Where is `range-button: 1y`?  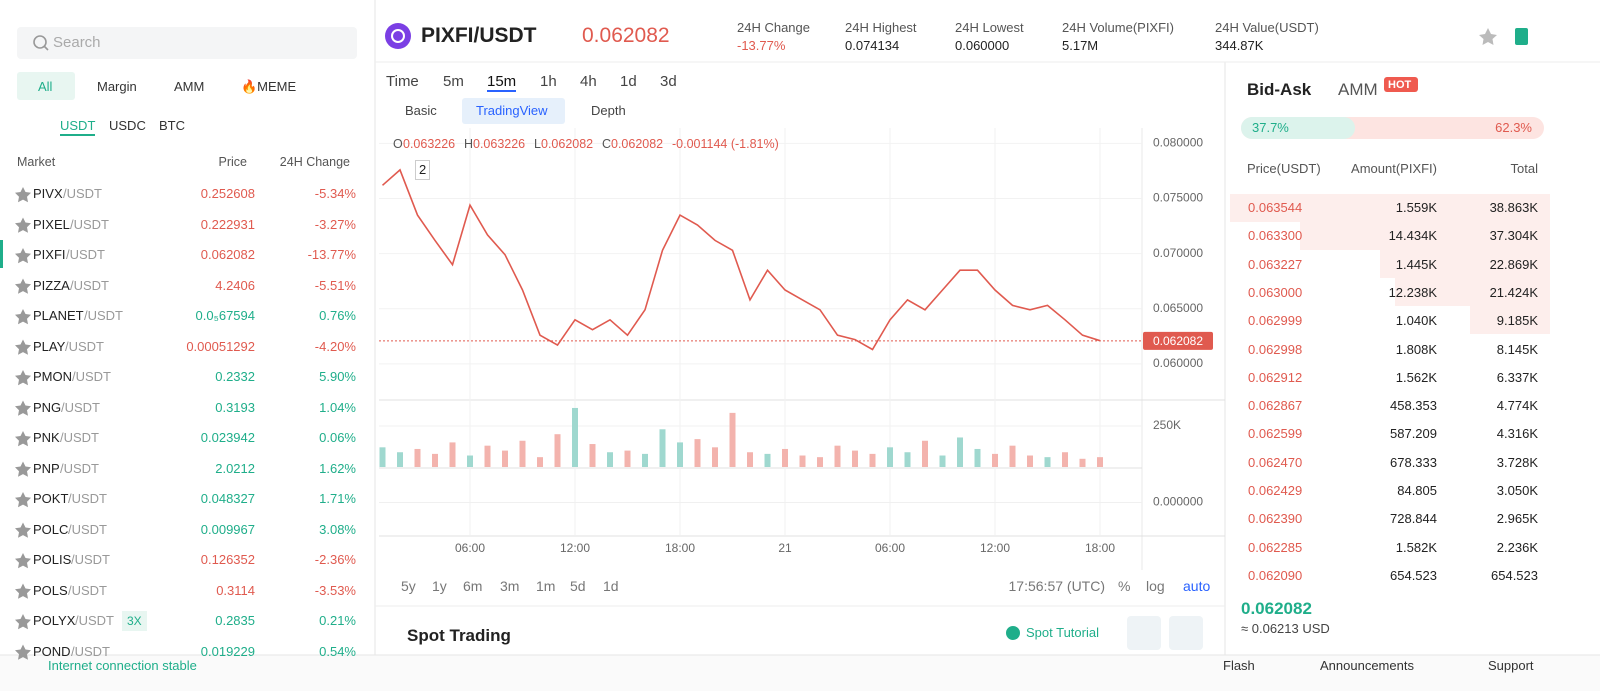 range-button: 1y is located at coordinates (439, 586).